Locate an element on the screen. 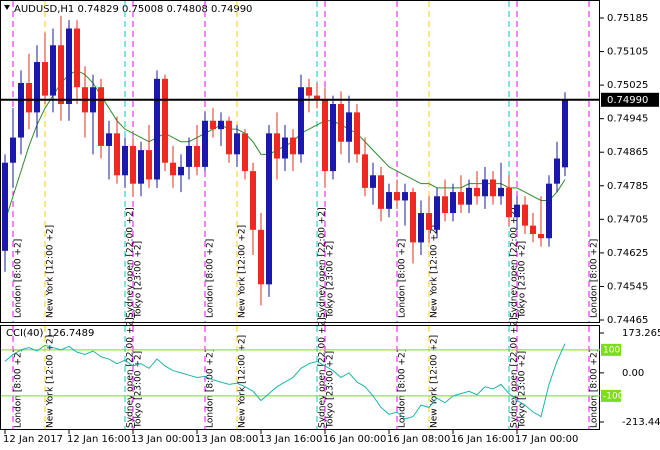  x-tick-label: 16 Jan 08:00 is located at coordinates (418, 439).